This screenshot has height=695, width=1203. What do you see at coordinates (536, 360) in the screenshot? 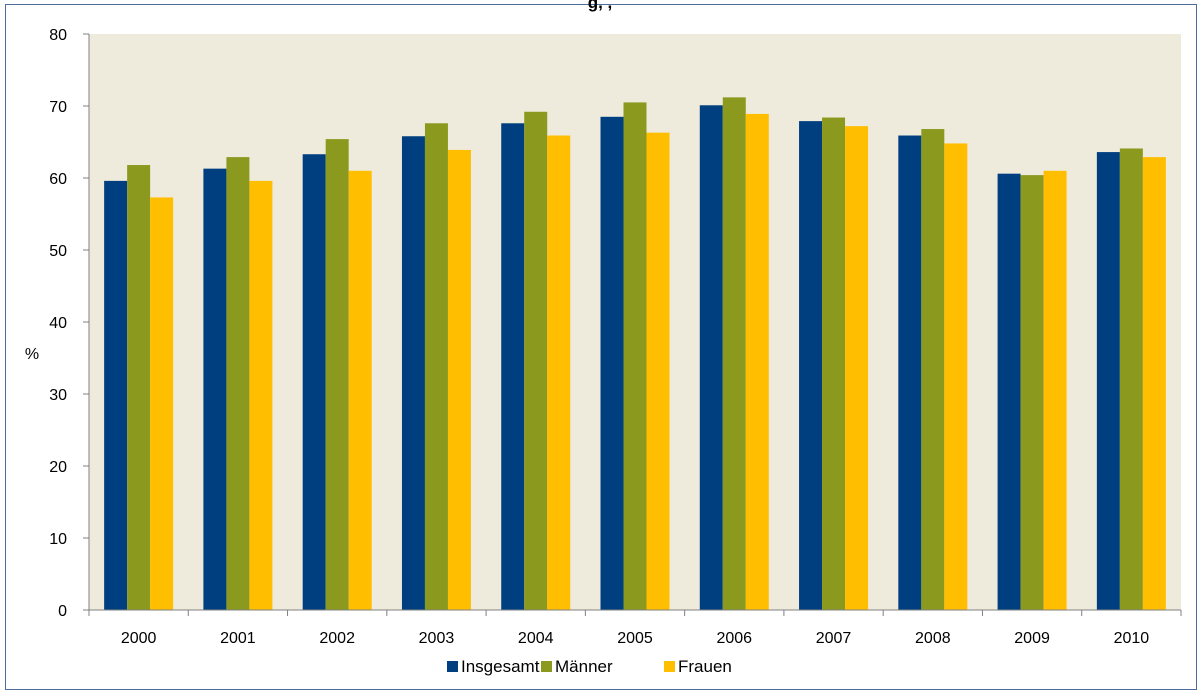
I see `bar-männer-2004` at bounding box center [536, 360].